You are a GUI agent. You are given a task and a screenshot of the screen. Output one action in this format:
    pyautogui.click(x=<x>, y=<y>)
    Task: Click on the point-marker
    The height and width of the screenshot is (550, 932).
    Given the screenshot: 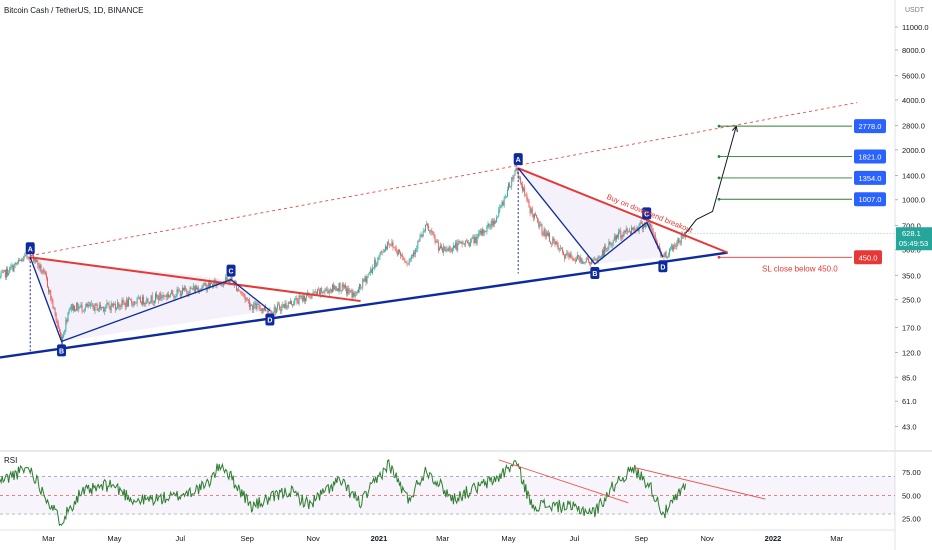 What is the action you would take?
    pyautogui.click(x=270, y=319)
    